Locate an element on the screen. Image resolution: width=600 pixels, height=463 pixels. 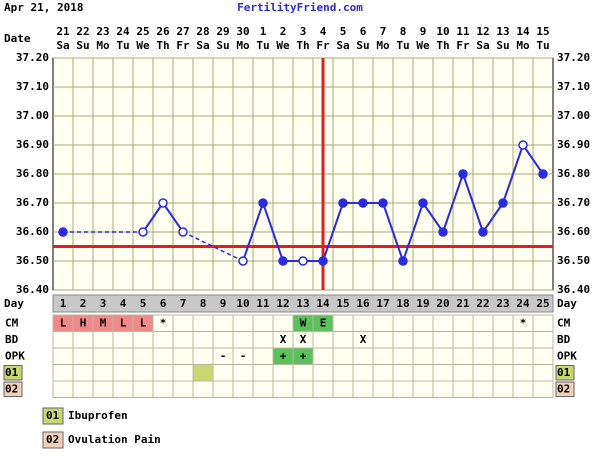
date-label: 5 is located at coordinates (343, 31).